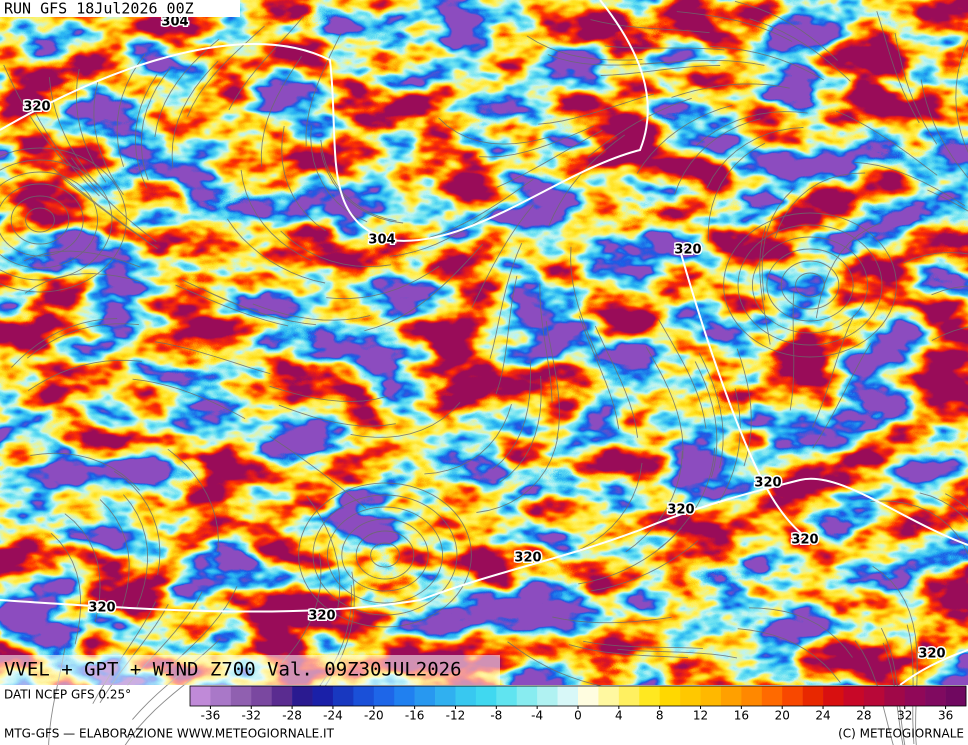  I want to click on colorbar-tick-label: -32, so click(251, 716).